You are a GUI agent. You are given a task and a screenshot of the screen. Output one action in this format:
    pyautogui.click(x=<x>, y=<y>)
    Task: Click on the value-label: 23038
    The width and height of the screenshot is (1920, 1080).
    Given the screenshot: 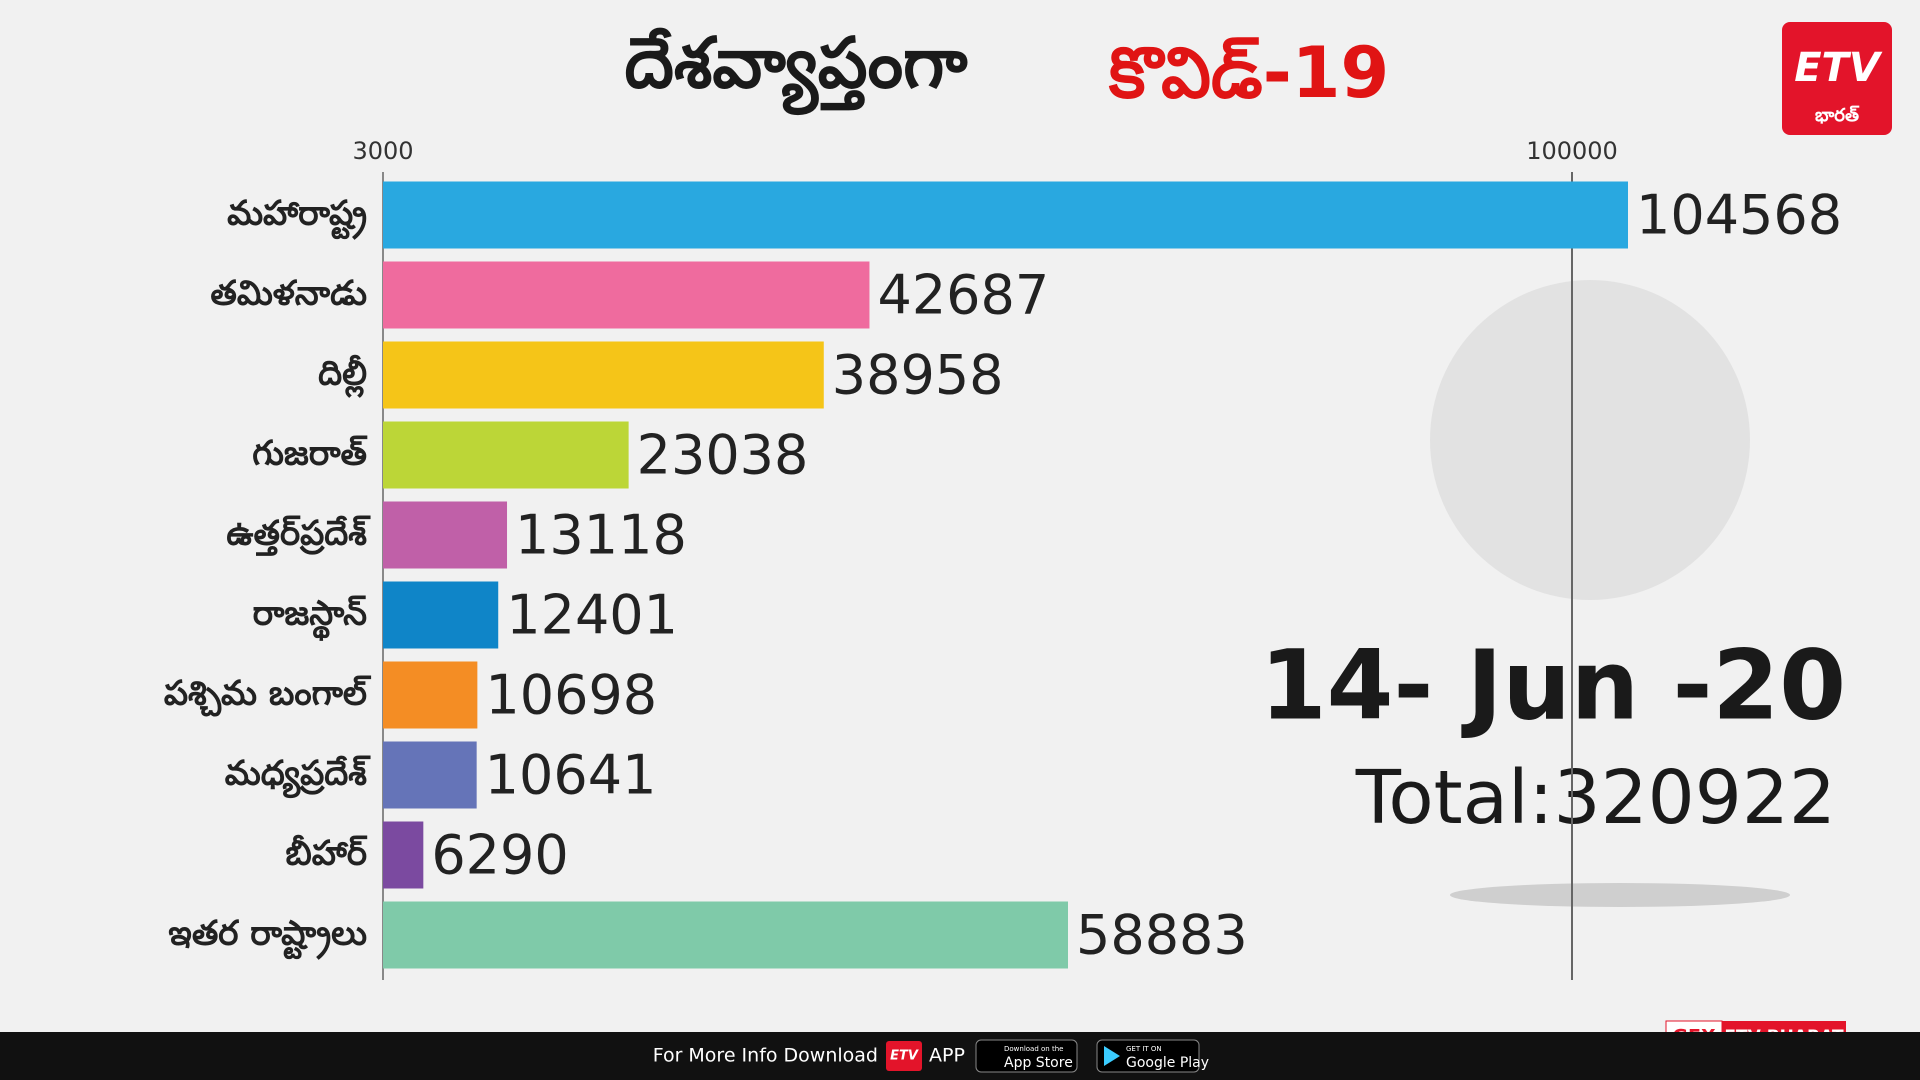 What is the action you would take?
    pyautogui.click(x=723, y=455)
    